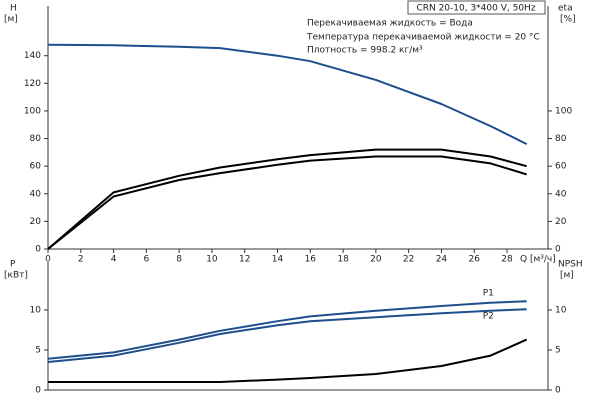 This screenshot has width=600, height=400. Describe the element at coordinates (36, 139) in the screenshot. I see `y-tick-label: 80` at that location.